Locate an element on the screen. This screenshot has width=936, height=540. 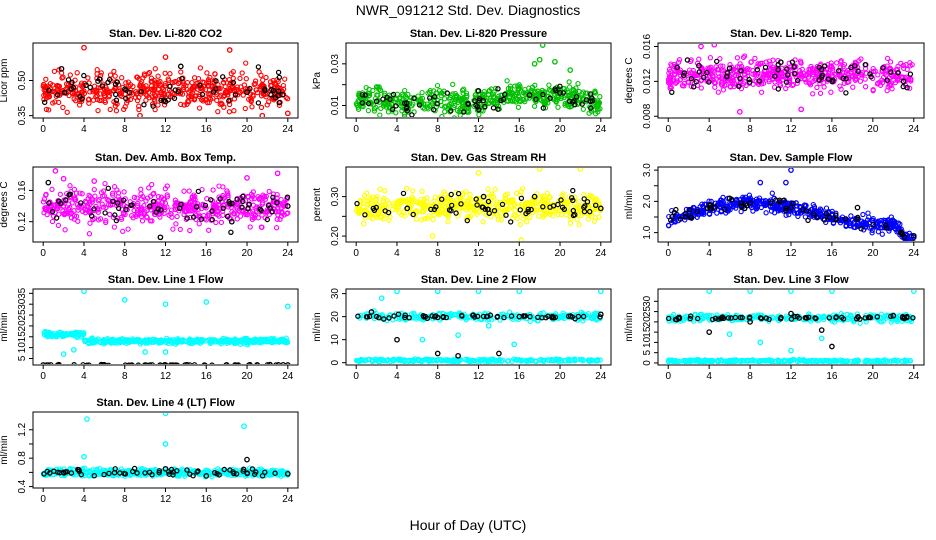
y-axis-label: ml/min is located at coordinates (629, 326).